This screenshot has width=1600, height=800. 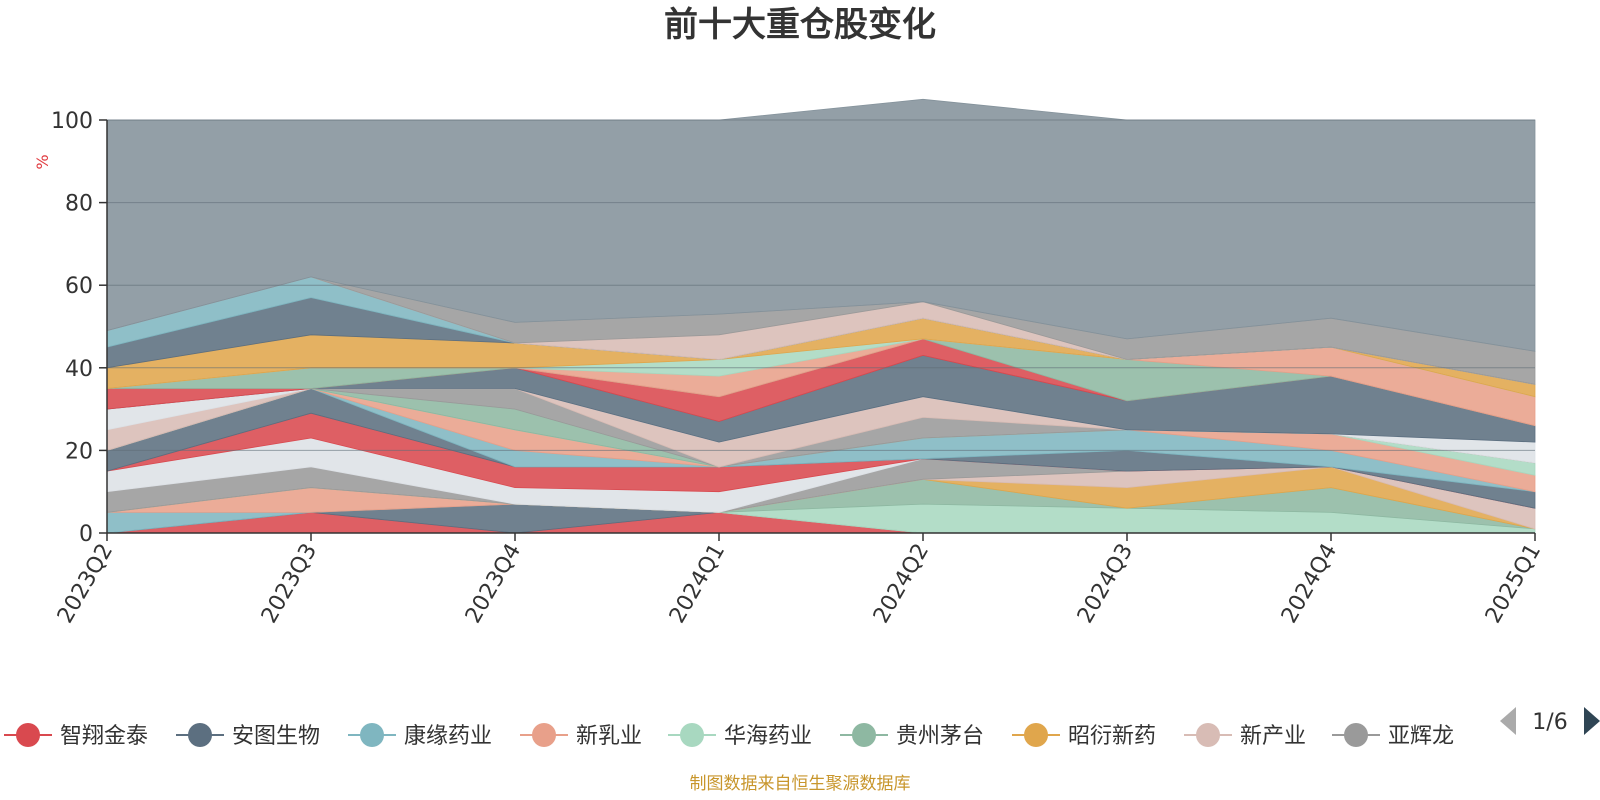 What do you see at coordinates (1112, 736) in the screenshot?
I see `legend-label: 昭衍新药` at bounding box center [1112, 736].